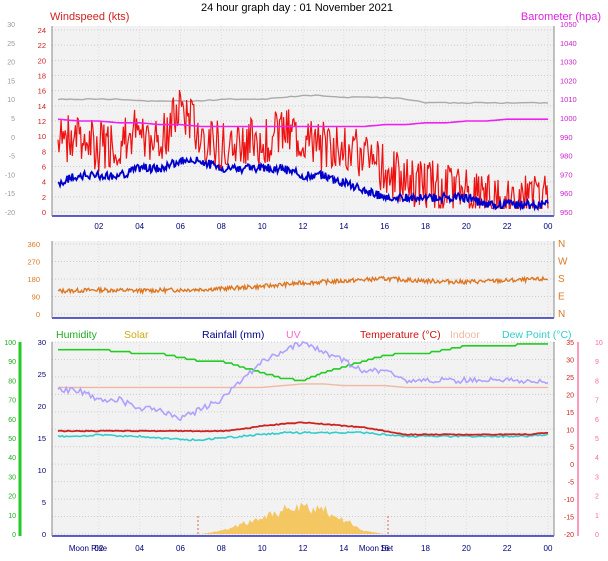  I want to click on rainfall-tick: 25, so click(42, 374).